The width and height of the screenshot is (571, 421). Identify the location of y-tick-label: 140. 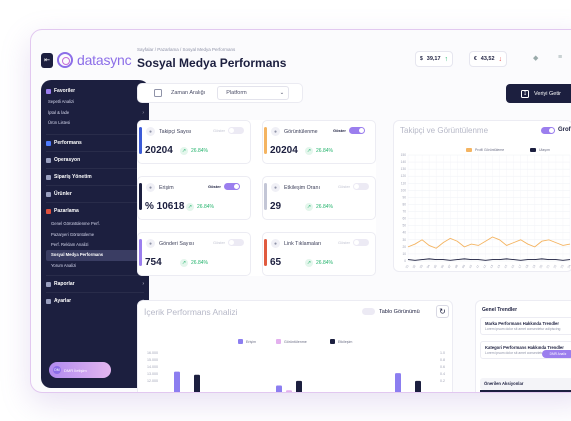
(404, 162).